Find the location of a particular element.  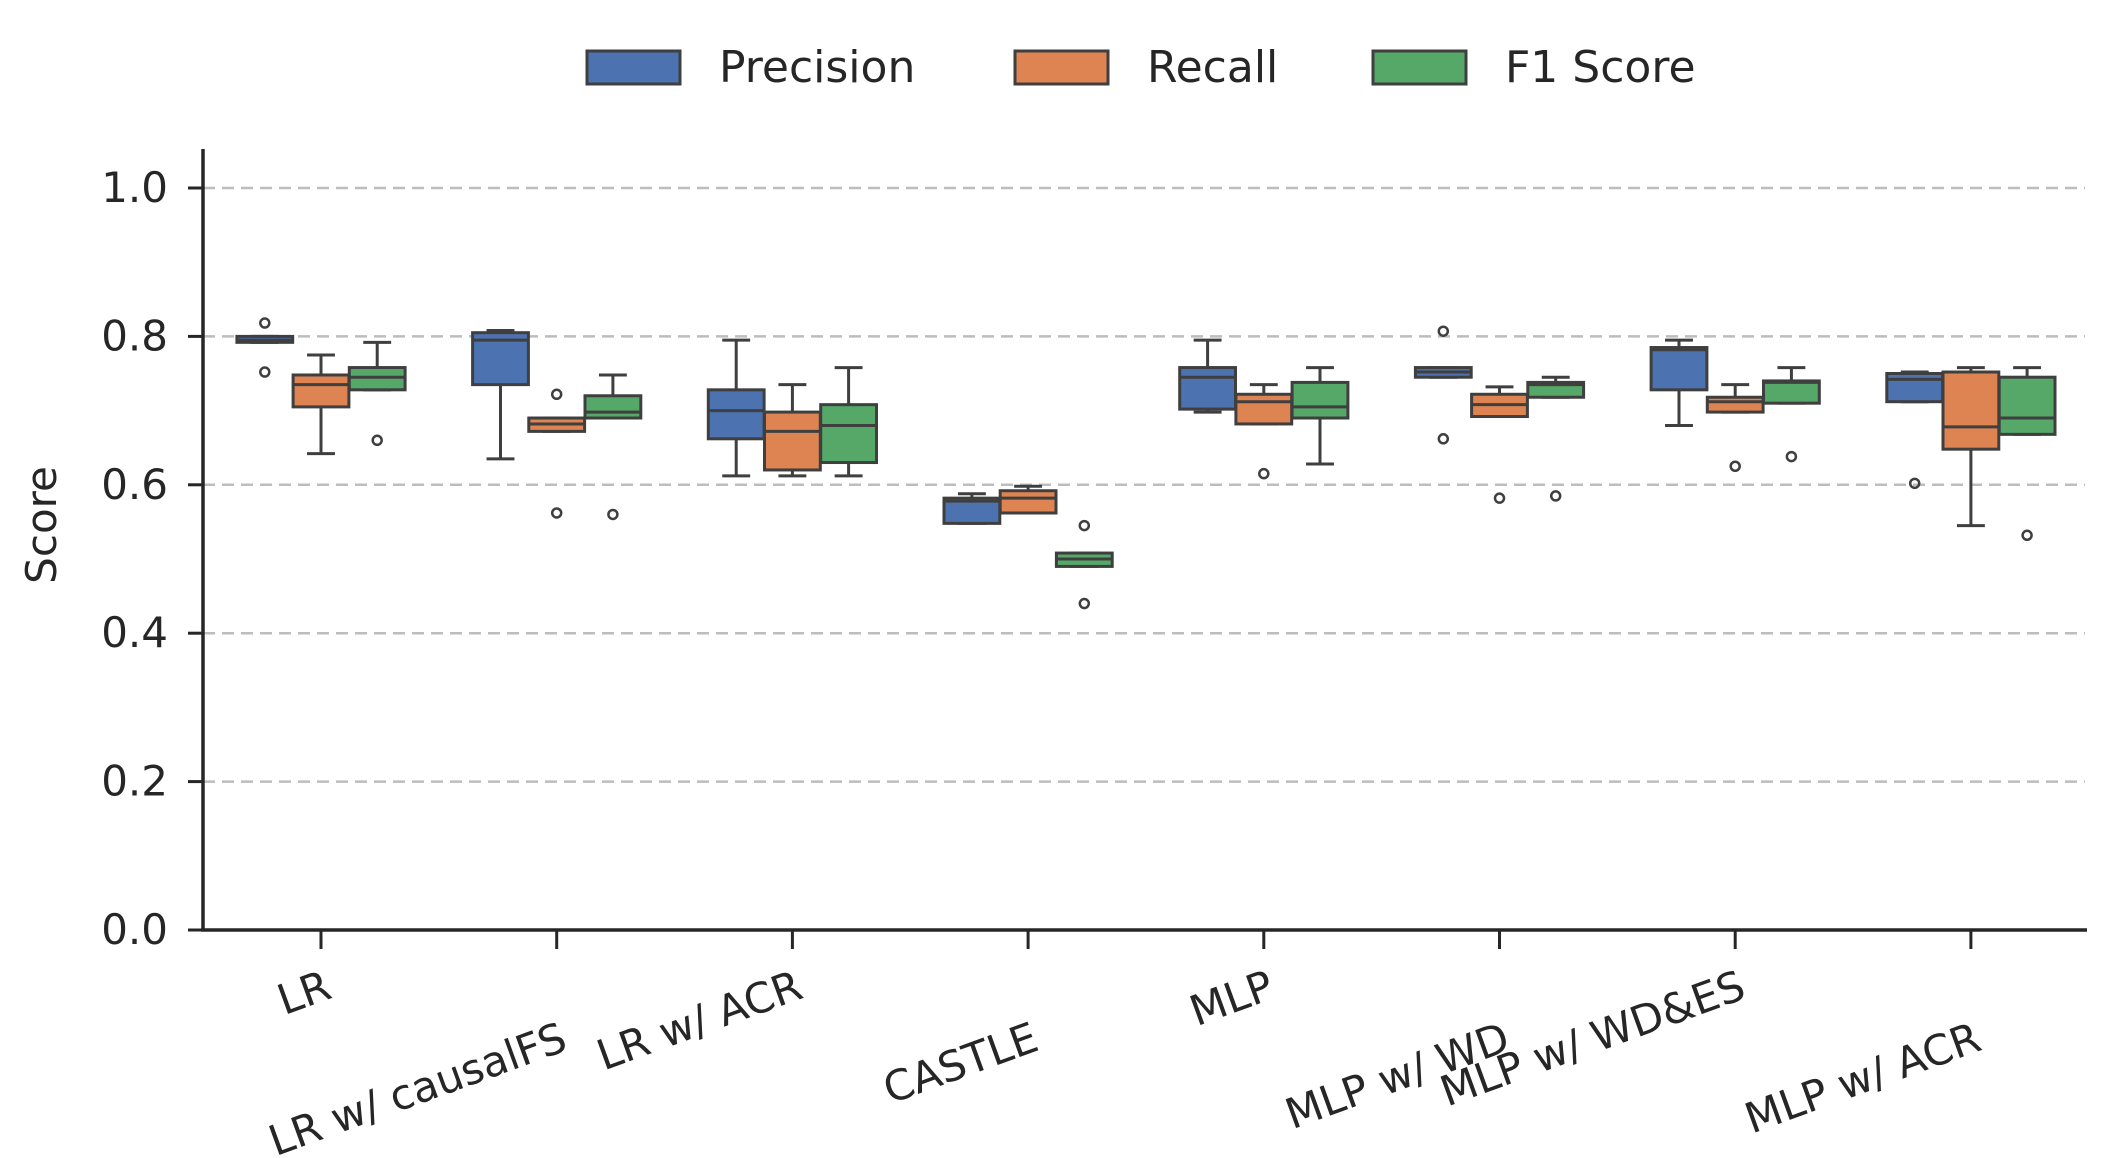

legend-item-recall: Recall is located at coordinates (1145, 67).